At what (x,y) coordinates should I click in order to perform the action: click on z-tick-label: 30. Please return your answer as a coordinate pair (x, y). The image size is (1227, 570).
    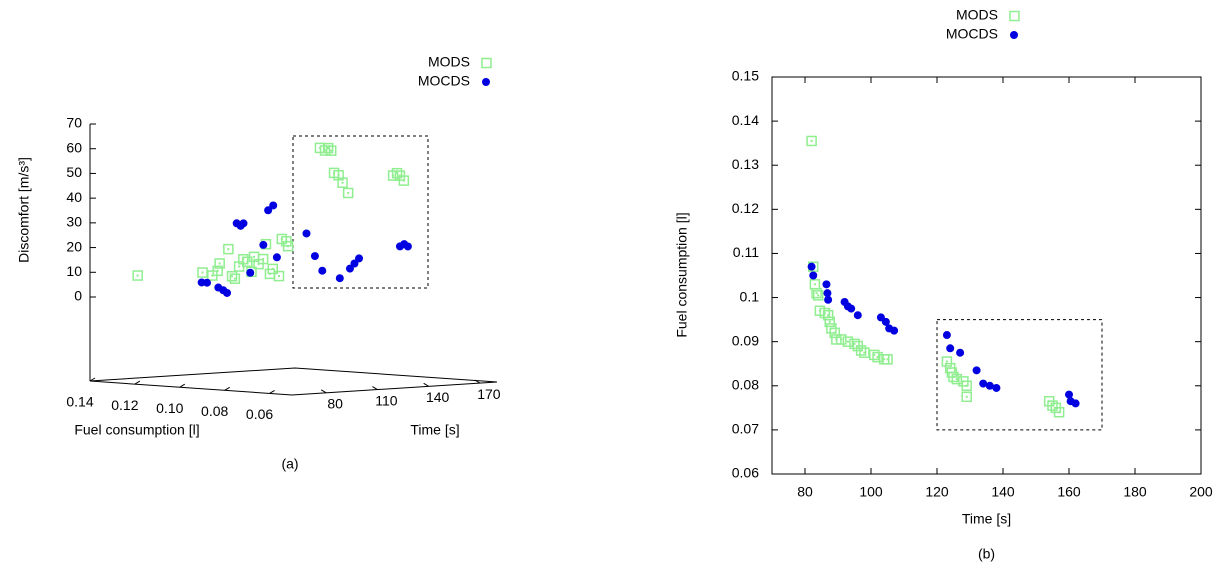
    Looking at the image, I should click on (74, 222).